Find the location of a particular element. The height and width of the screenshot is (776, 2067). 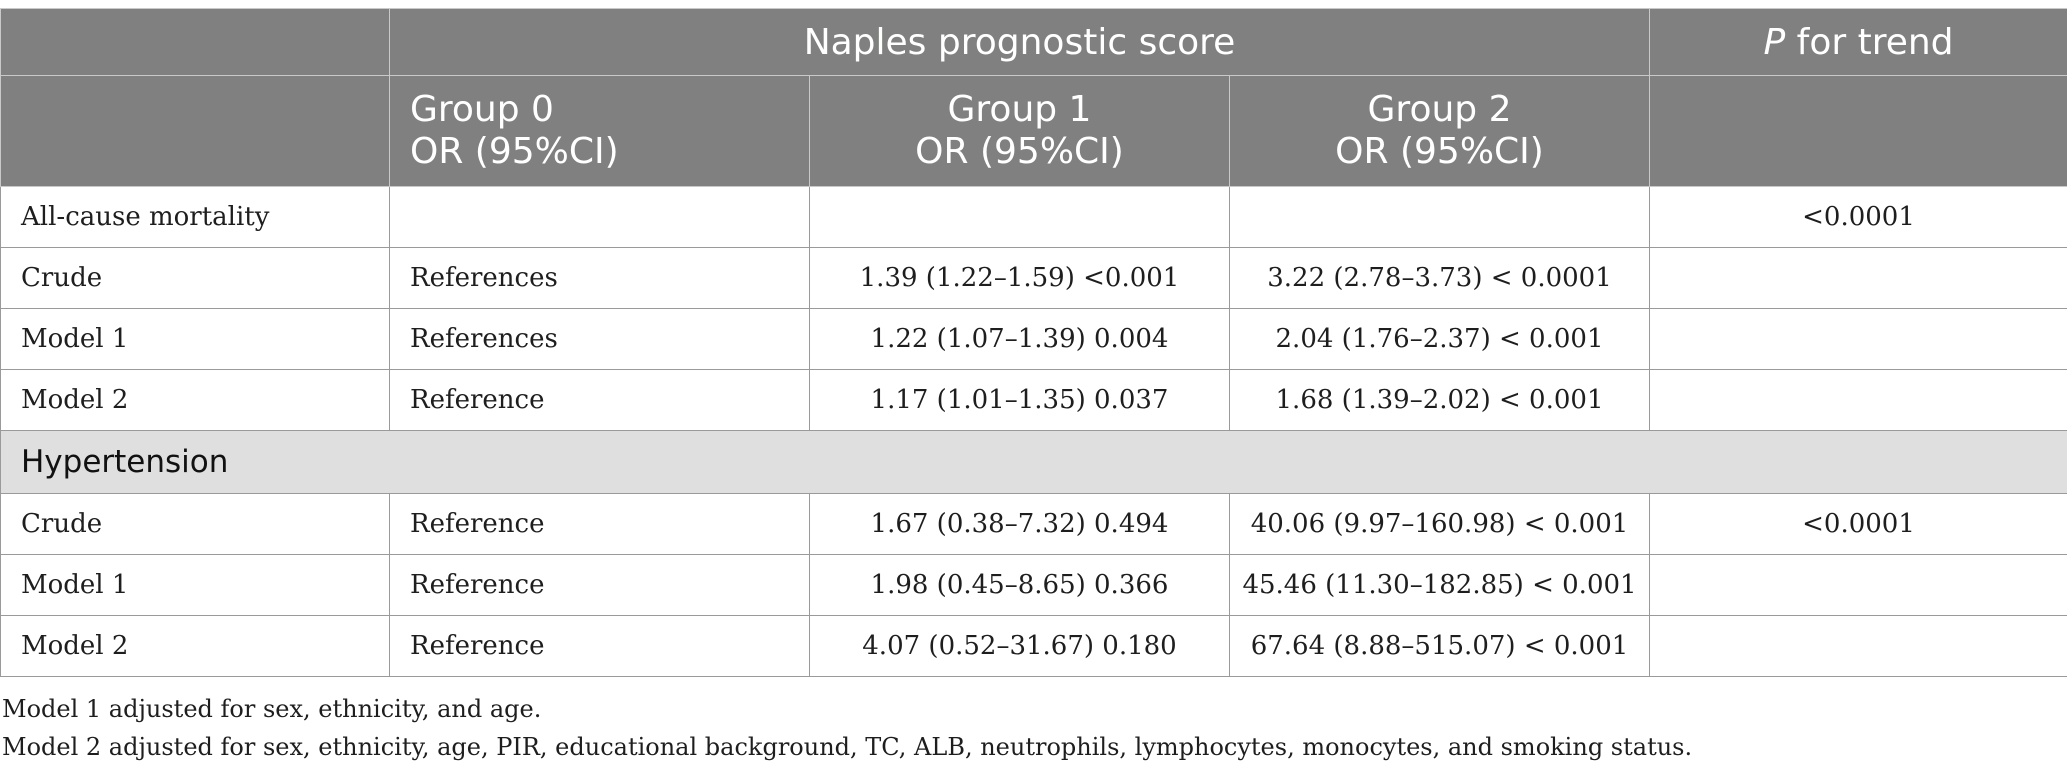

group-1-name: Group 1 is located at coordinates (1019, 109).